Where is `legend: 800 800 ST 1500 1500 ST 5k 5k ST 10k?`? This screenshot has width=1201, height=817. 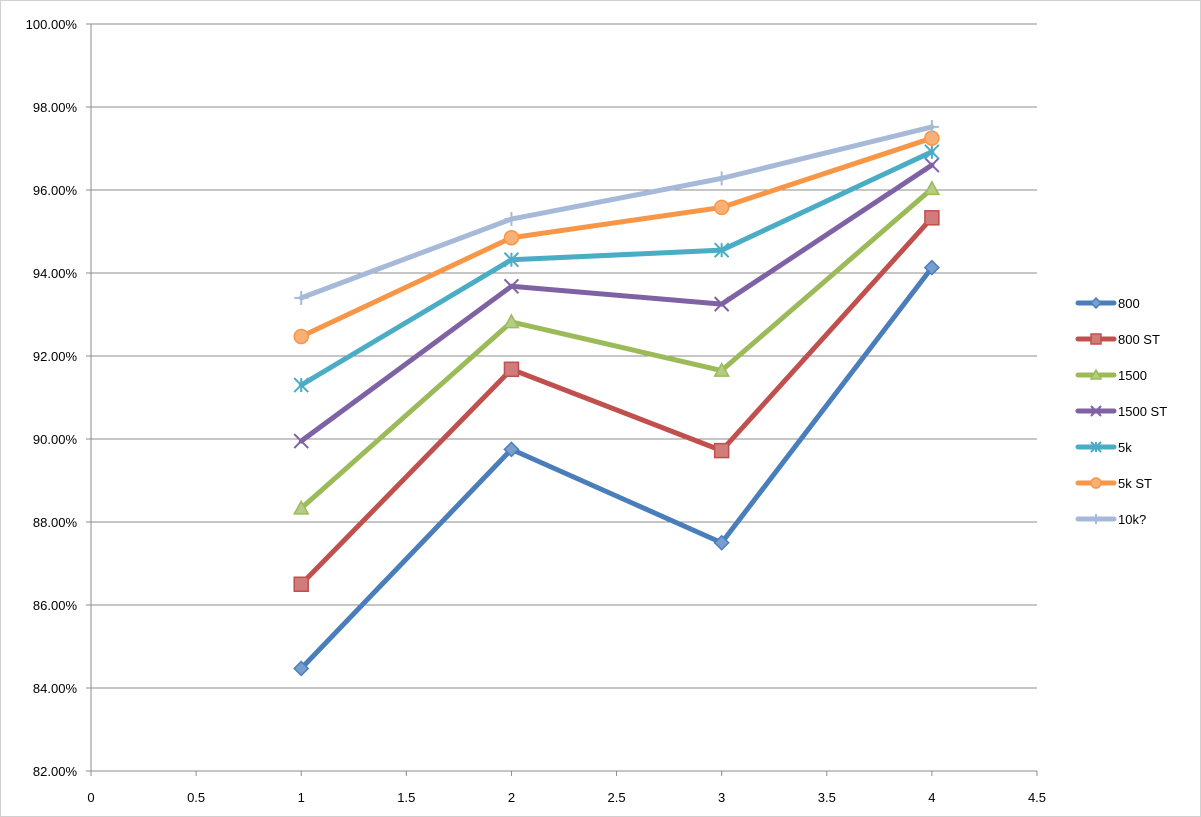 legend: 800 800 ST 1500 1500 ST 5k 5k ST 10k? is located at coordinates (1121, 411).